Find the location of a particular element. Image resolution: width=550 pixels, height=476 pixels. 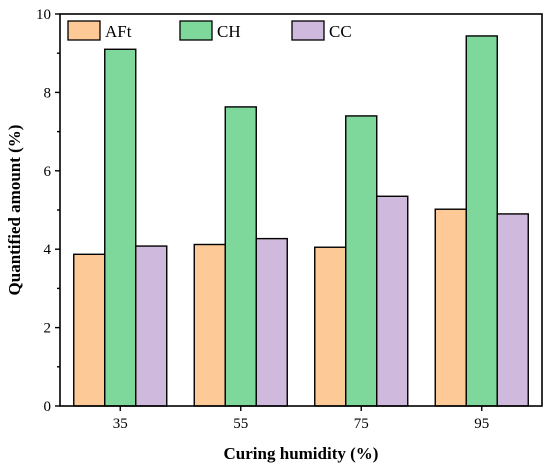

x-tick-label: 35 is located at coordinates (120, 424).